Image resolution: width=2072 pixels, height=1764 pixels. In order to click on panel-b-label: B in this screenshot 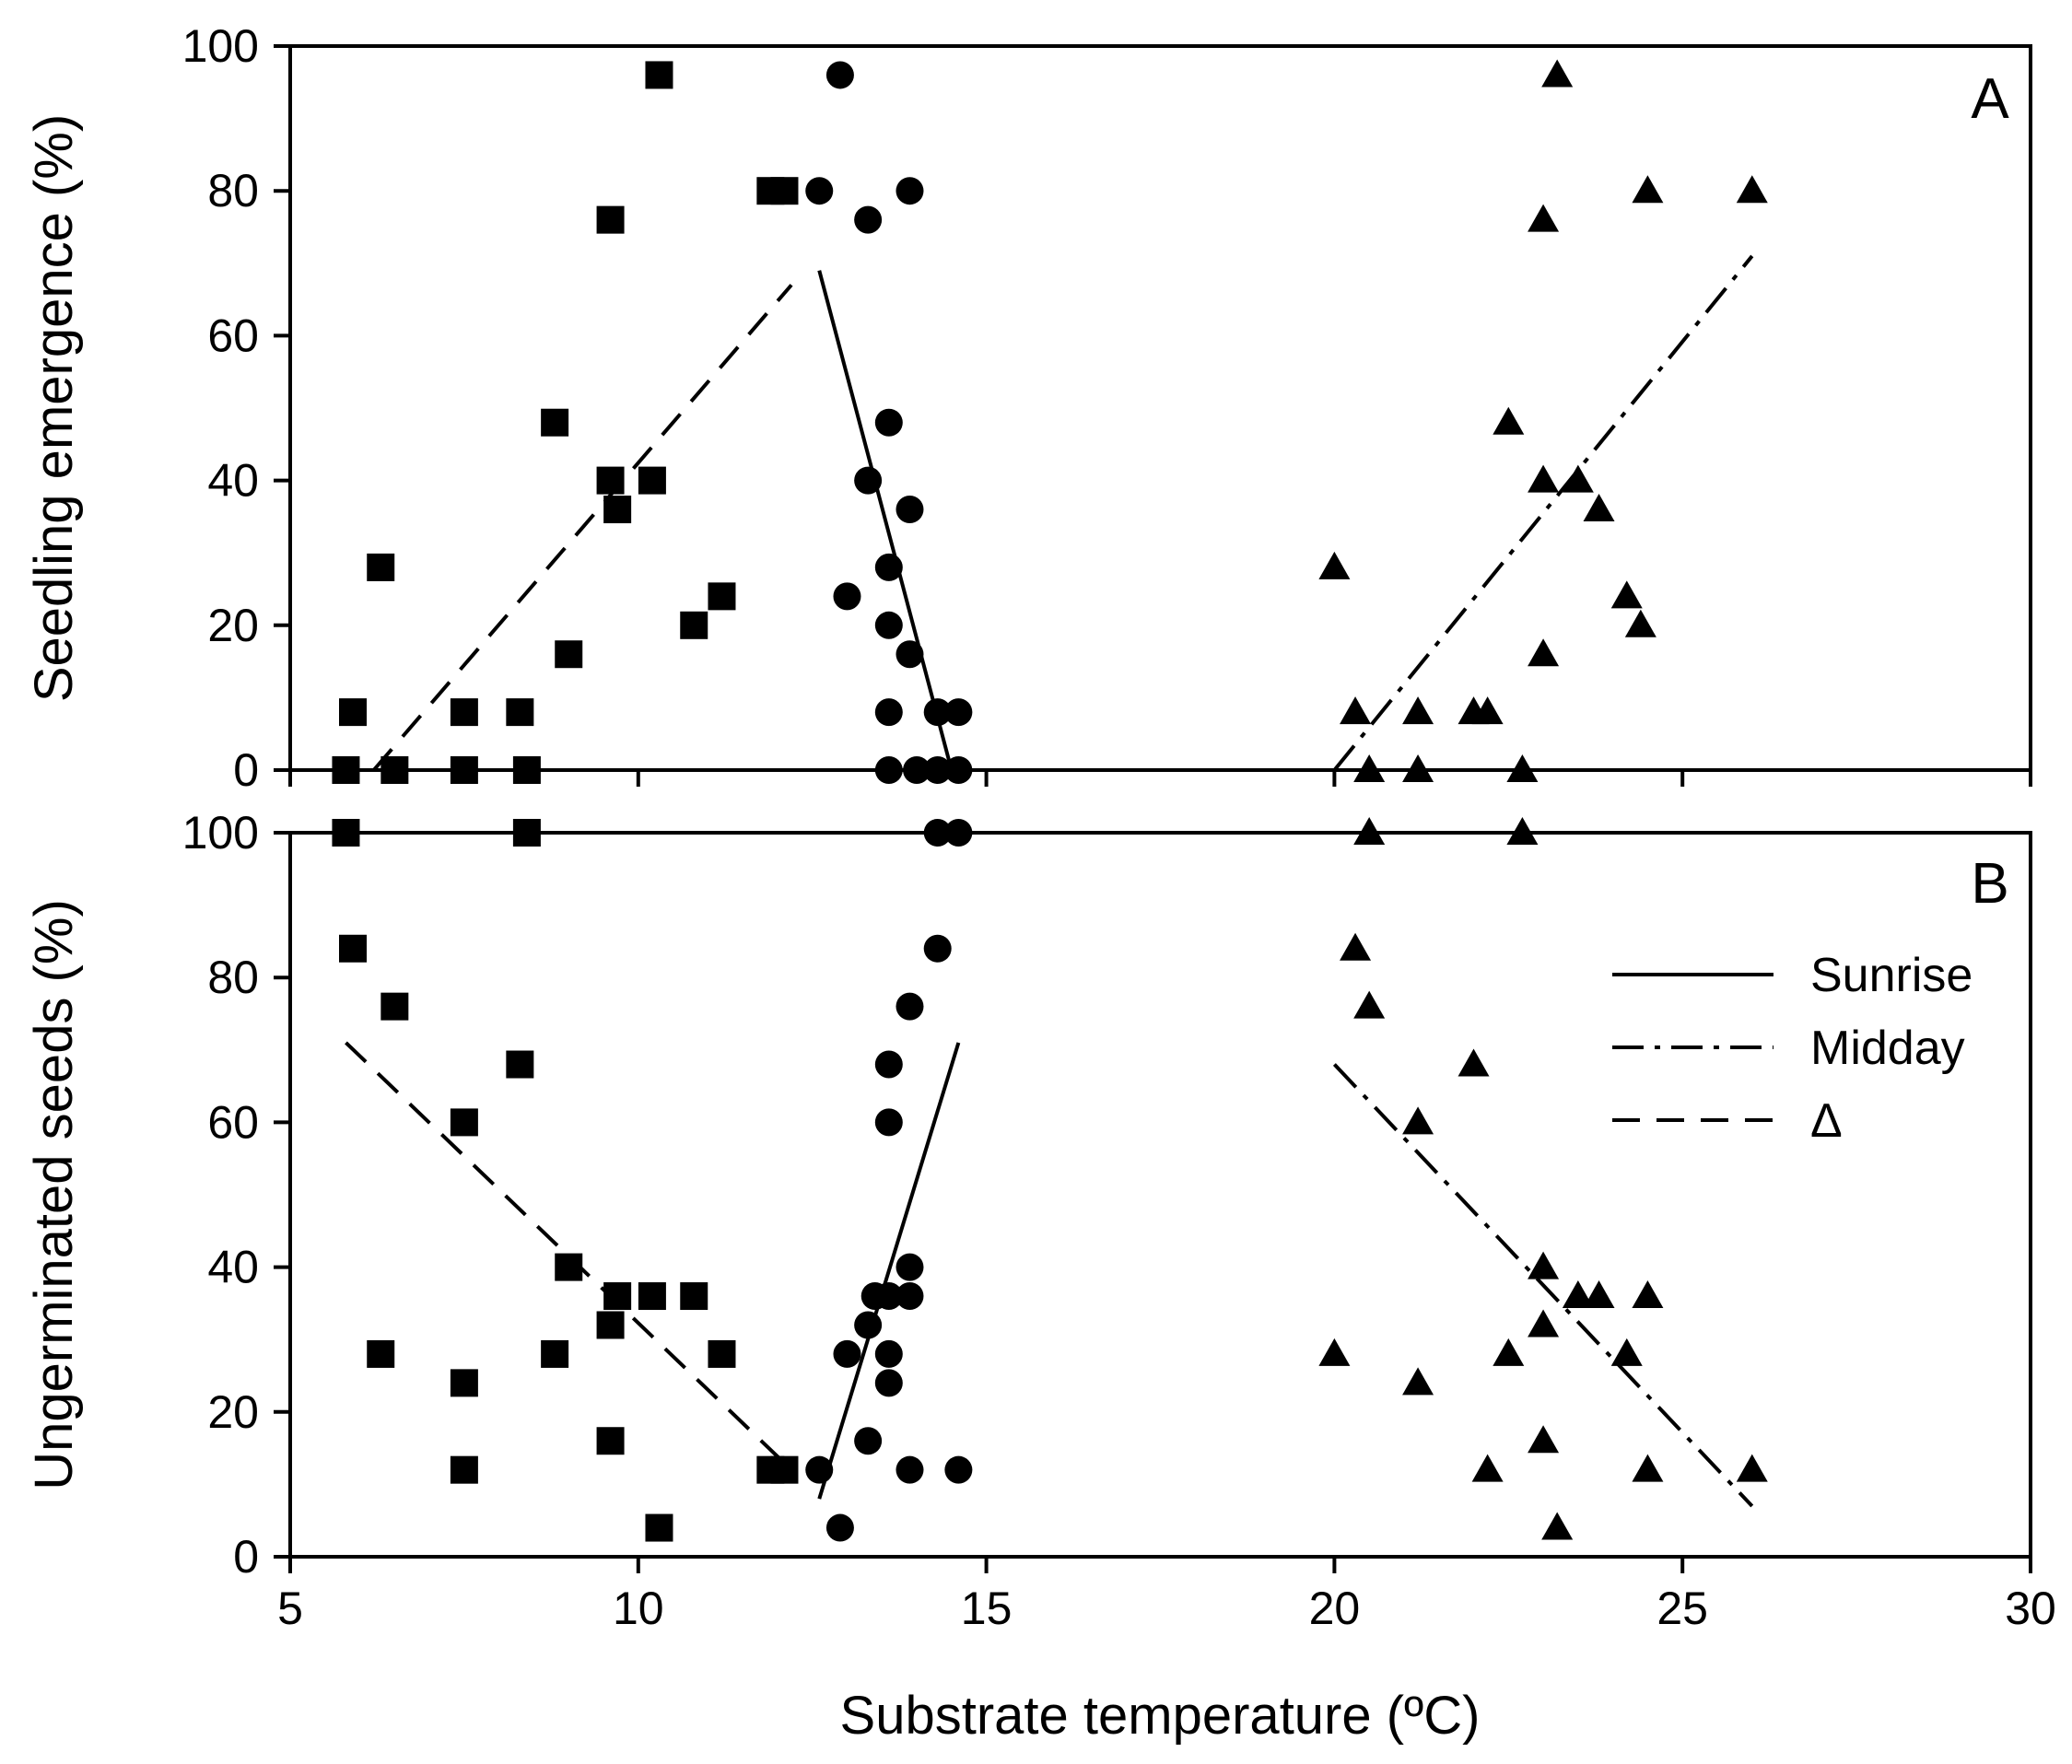, I will do `click(1989, 884)`.